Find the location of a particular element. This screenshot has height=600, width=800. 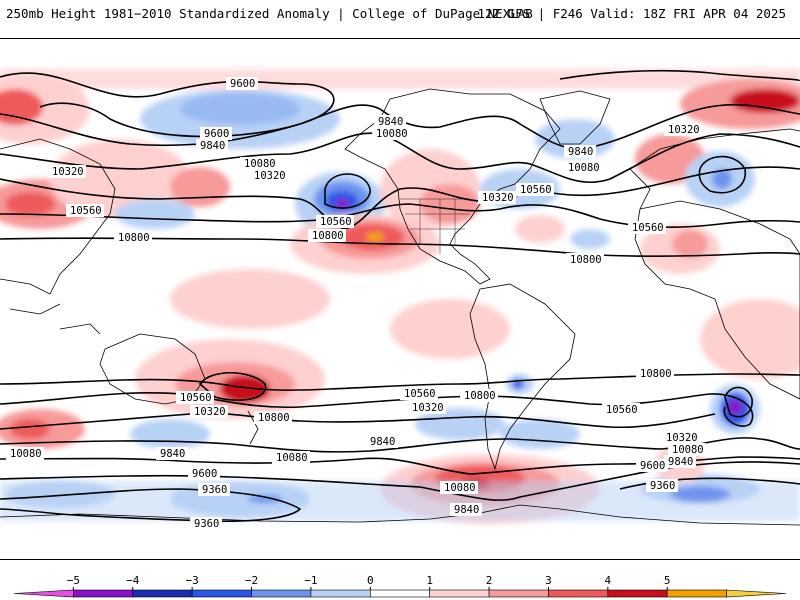

contour-10320-south is located at coordinates (358, 421).